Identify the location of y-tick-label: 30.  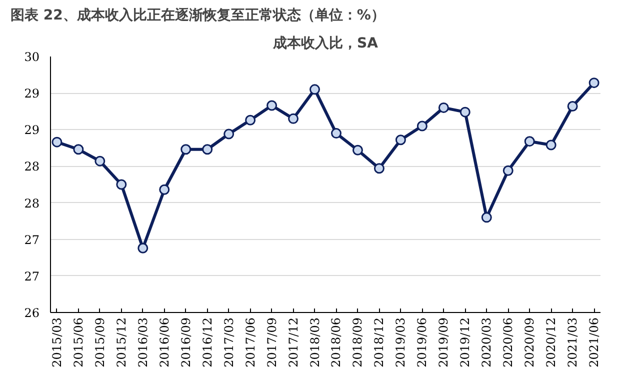
(32, 57).